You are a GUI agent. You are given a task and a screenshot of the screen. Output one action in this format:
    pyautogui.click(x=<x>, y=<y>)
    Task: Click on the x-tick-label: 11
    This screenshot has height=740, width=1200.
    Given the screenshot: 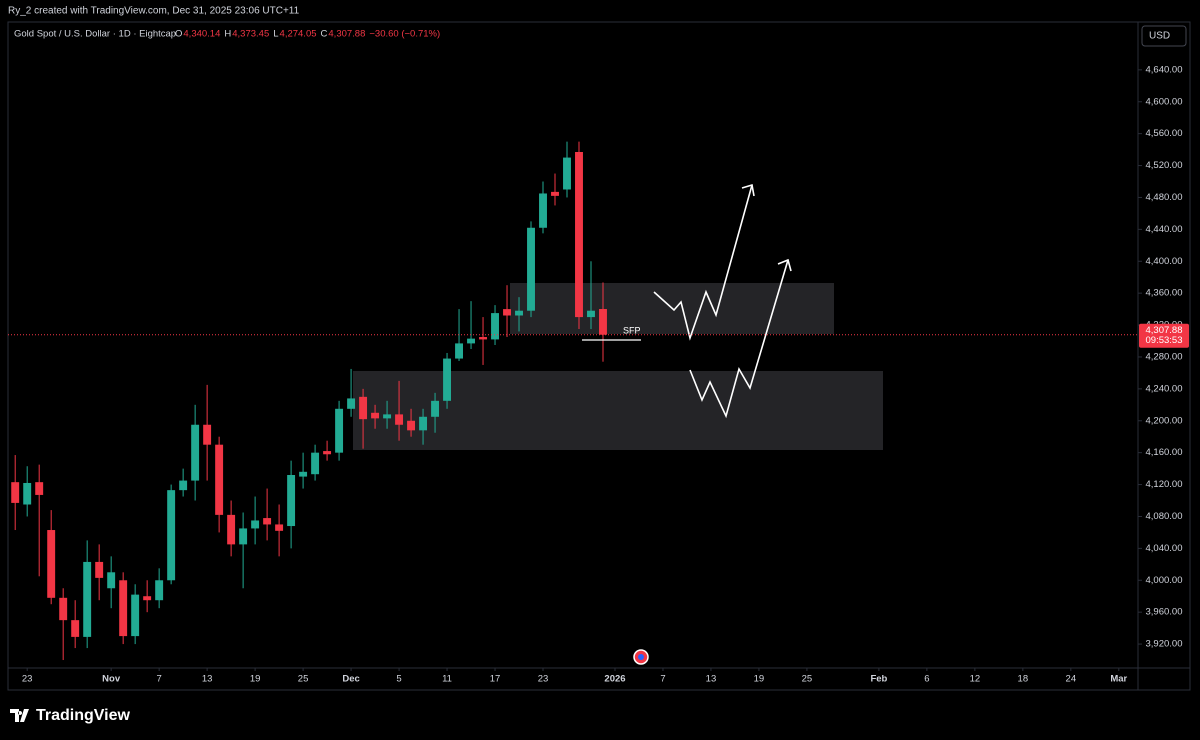 What is the action you would take?
    pyautogui.click(x=447, y=679)
    